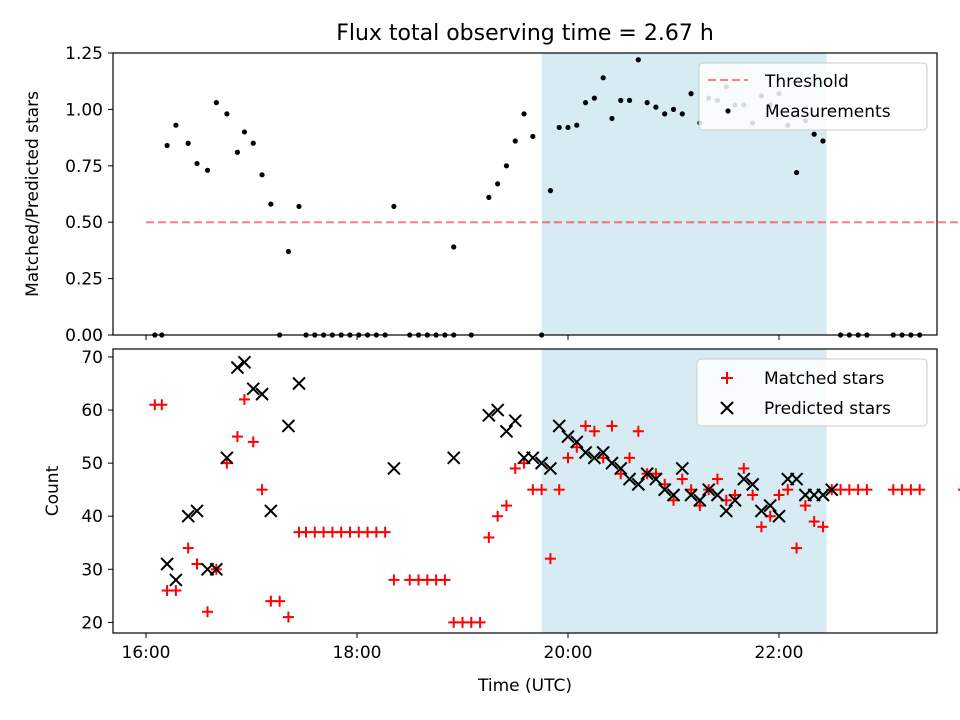  I want to click on matched-legend-icon, so click(727, 378).